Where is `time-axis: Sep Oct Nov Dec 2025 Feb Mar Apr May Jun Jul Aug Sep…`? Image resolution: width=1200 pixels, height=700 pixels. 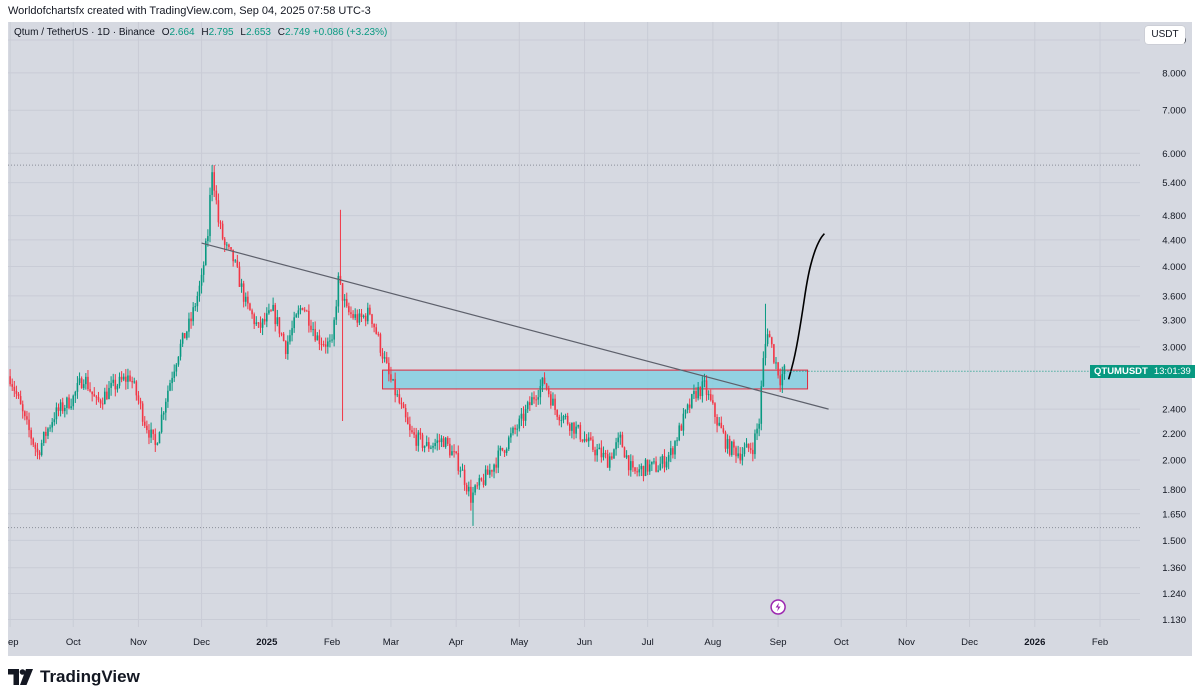
time-axis: Sep Oct Nov Dec 2025 Feb Mar Apr May Jun Jul Aug Sep… is located at coordinates (571, 641).